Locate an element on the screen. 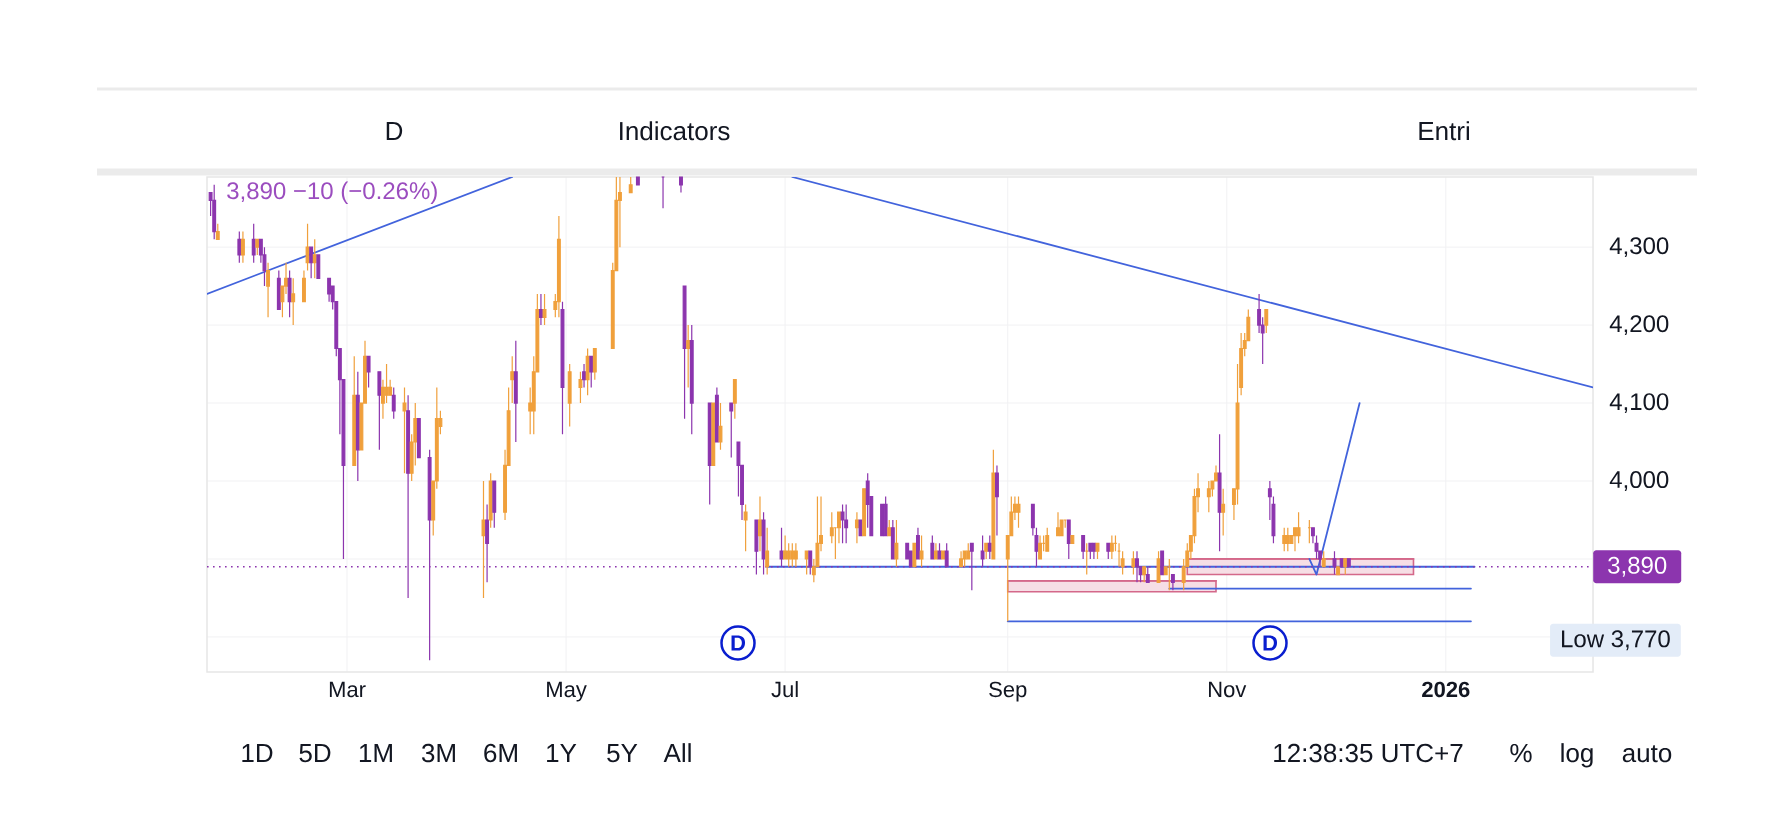 The width and height of the screenshot is (1792, 828). y-tick-label: 4,100 is located at coordinates (1639, 403).